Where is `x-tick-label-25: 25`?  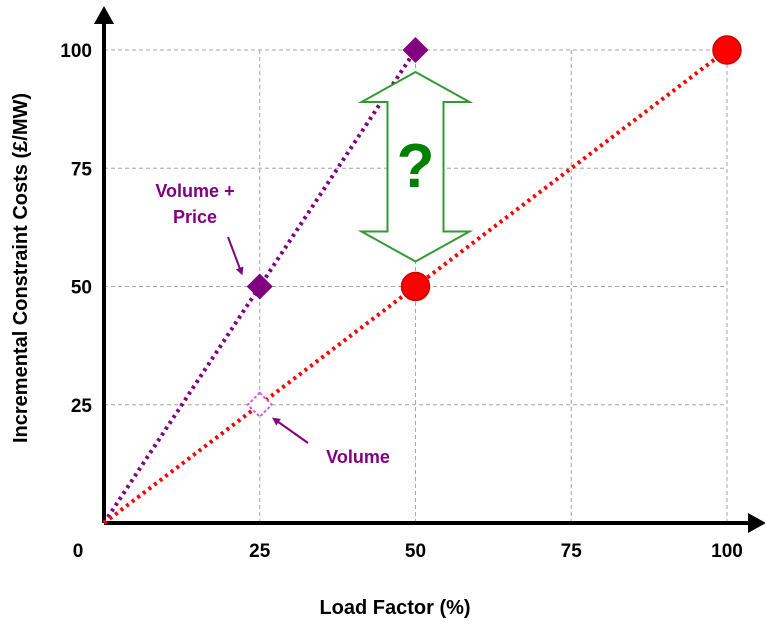
x-tick-label-25: 25 is located at coordinates (260, 551).